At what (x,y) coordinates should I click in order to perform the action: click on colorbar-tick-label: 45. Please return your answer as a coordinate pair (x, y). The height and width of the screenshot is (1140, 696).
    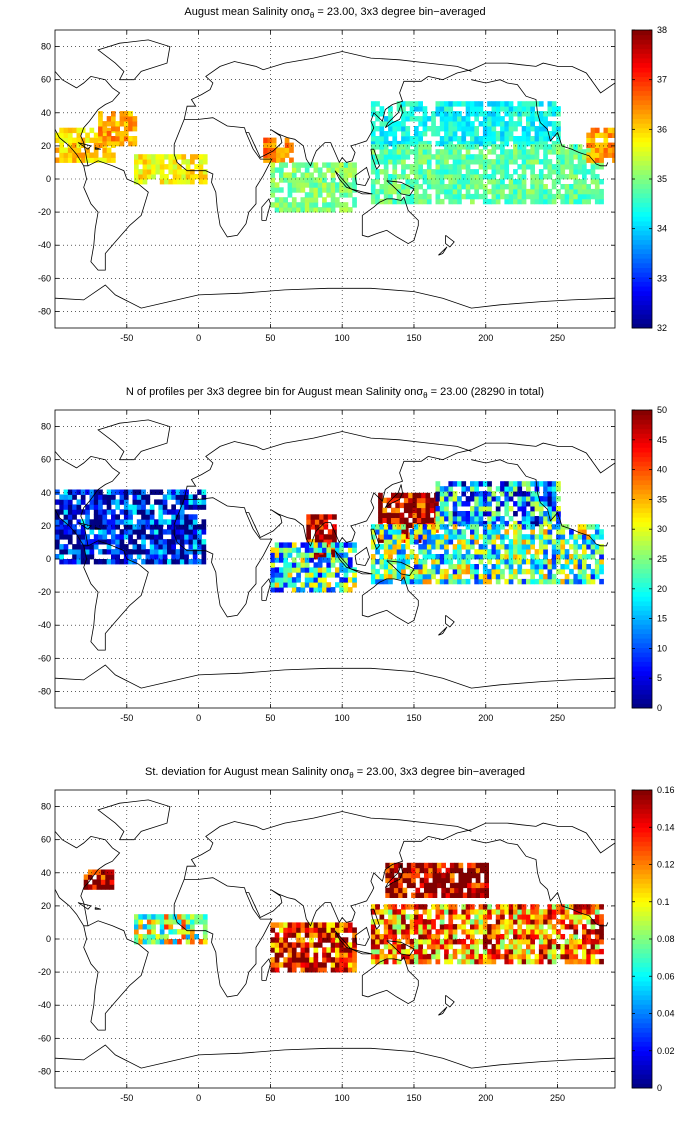
    Looking at the image, I should click on (662, 440).